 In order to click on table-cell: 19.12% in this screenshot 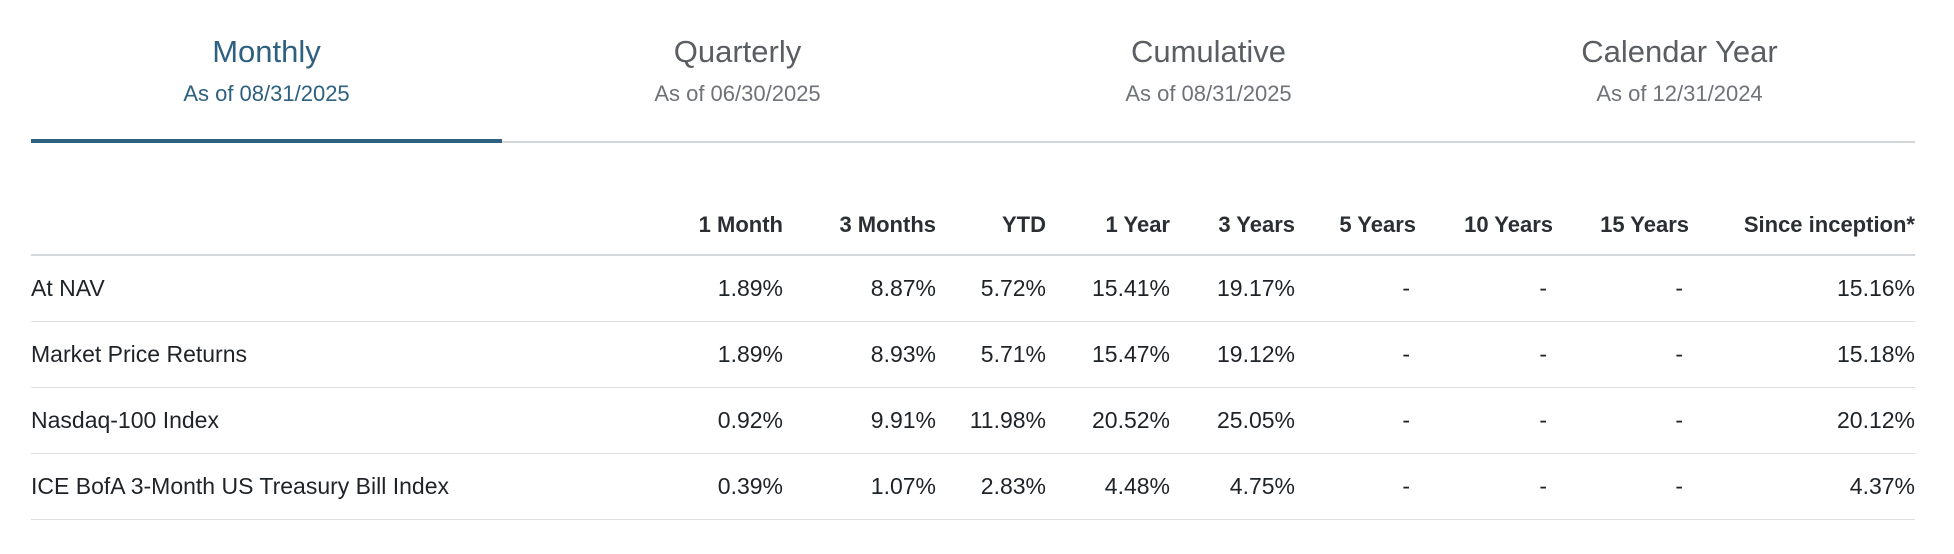, I will do `click(1232, 354)`.